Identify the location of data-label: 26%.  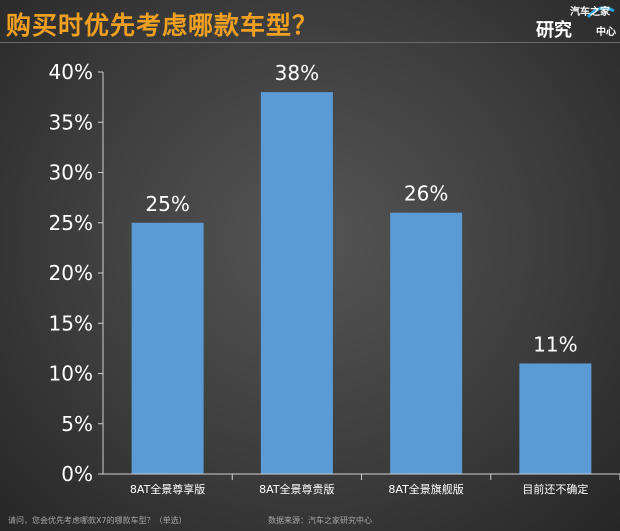
(426, 194).